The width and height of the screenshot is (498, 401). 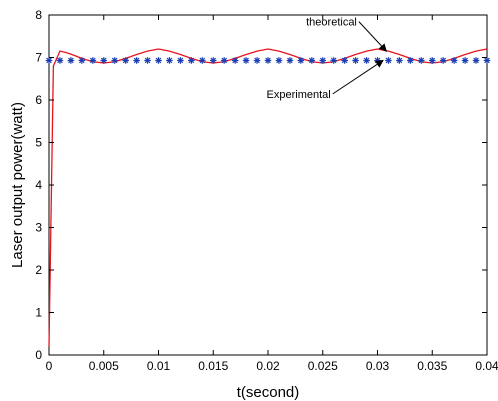 I want to click on x-tick-label: 0.035, so click(x=432, y=366).